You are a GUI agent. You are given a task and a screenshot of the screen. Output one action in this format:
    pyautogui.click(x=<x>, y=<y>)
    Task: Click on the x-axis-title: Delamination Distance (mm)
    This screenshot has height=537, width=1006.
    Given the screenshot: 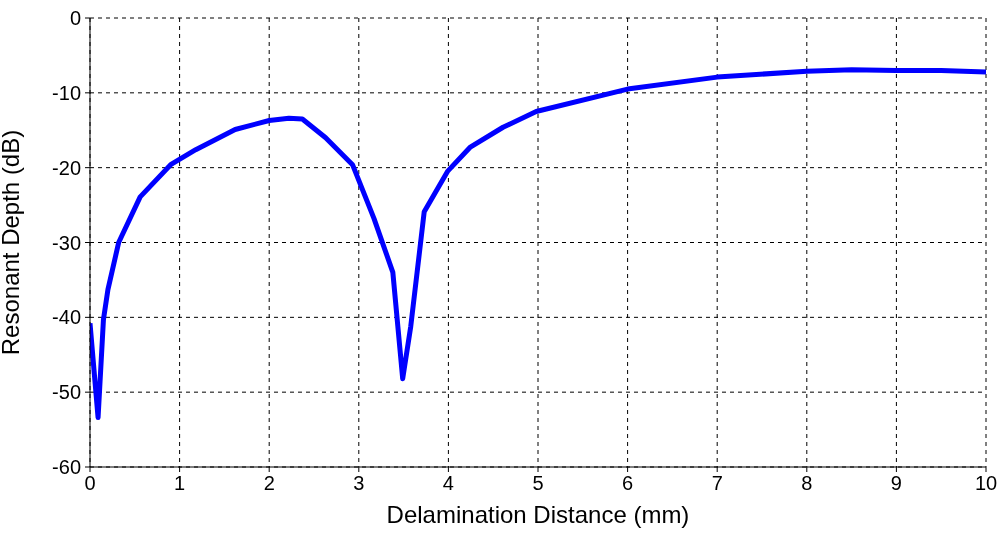 What is the action you would take?
    pyautogui.click(x=538, y=514)
    